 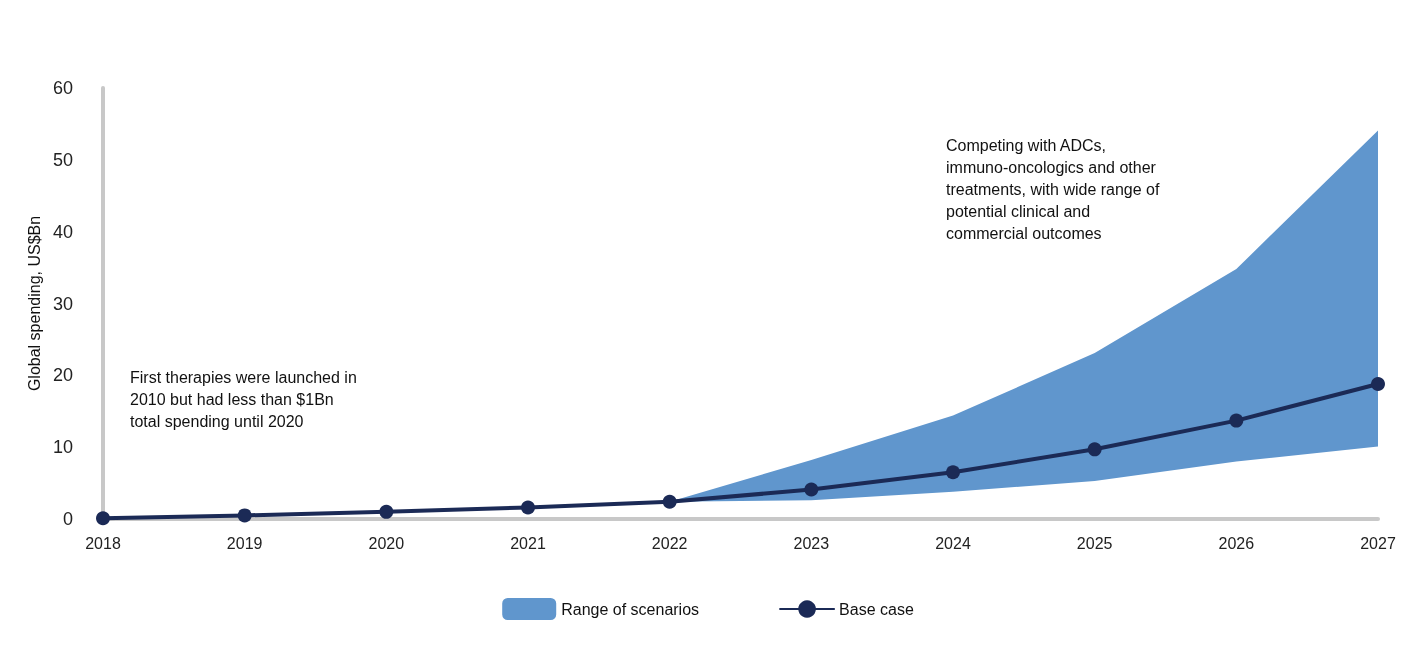 What do you see at coordinates (62, 231) in the screenshot?
I see `y-tick-label: 40` at bounding box center [62, 231].